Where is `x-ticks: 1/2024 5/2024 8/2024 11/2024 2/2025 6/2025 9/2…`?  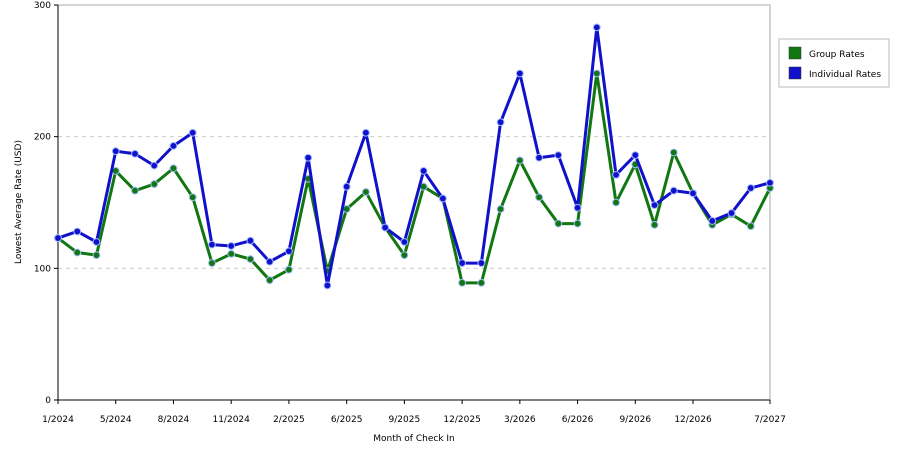
x-ticks: 1/2024 5/2024 8/2024 11/2024 2/2025 6/2025 9/2… is located at coordinates (414, 412).